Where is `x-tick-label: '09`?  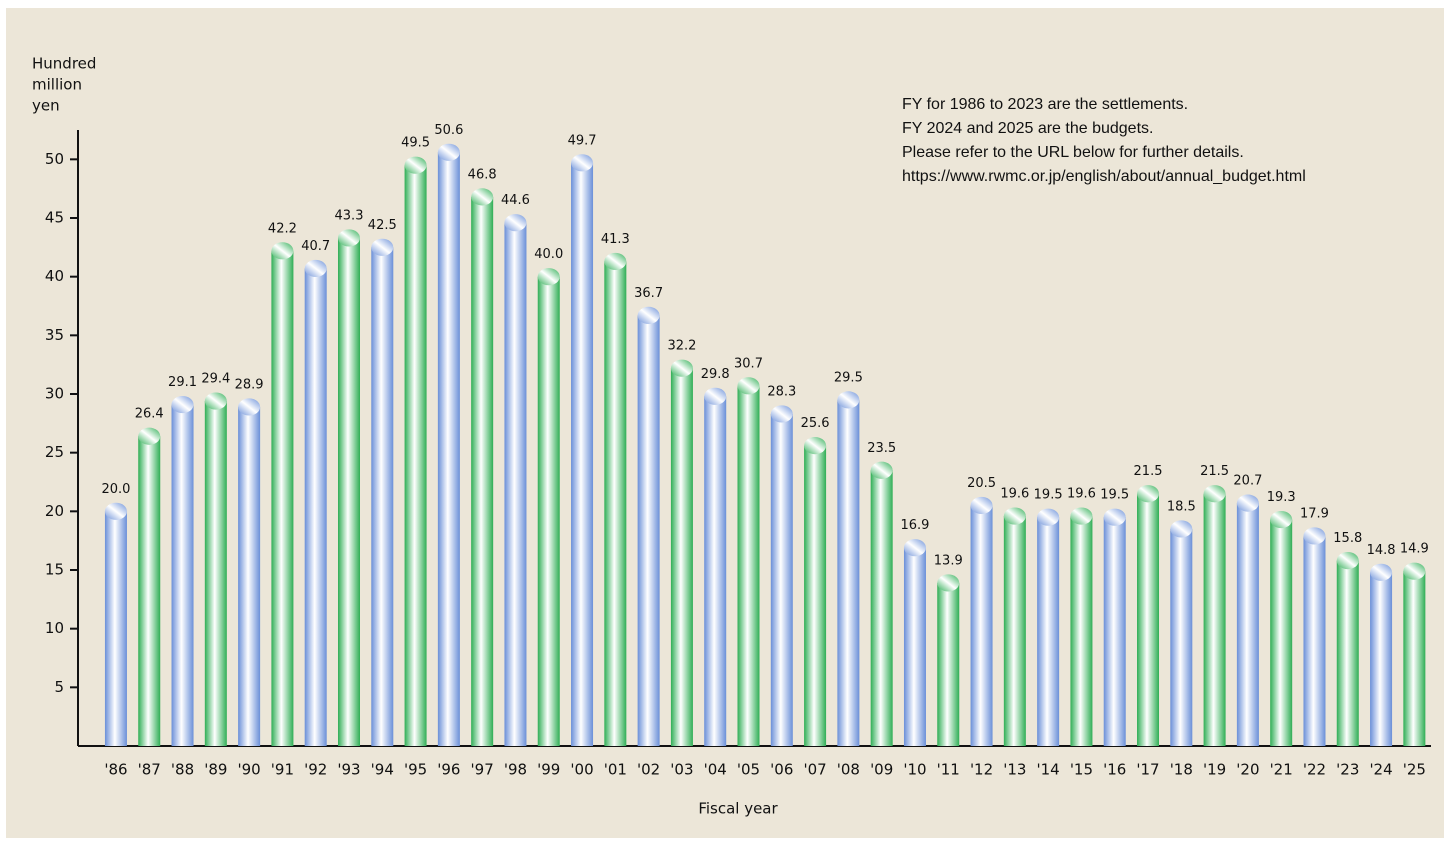
x-tick-label: '09 is located at coordinates (881, 770).